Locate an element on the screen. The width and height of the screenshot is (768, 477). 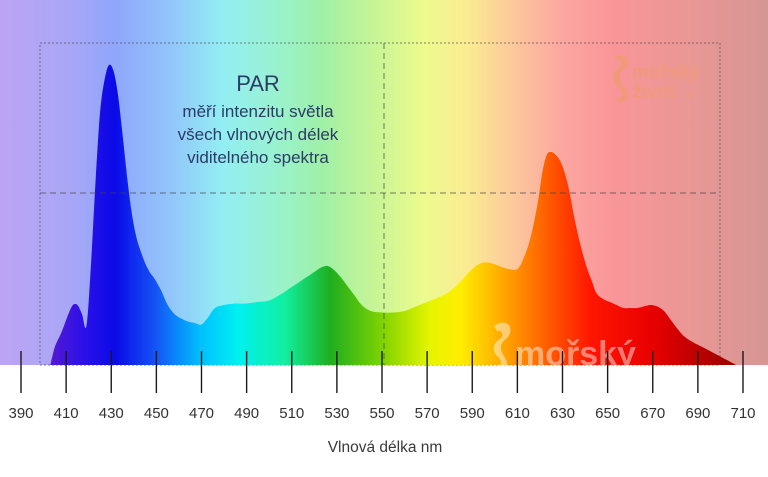
x-axis-title: Vlnová délka nm is located at coordinates (385, 447).